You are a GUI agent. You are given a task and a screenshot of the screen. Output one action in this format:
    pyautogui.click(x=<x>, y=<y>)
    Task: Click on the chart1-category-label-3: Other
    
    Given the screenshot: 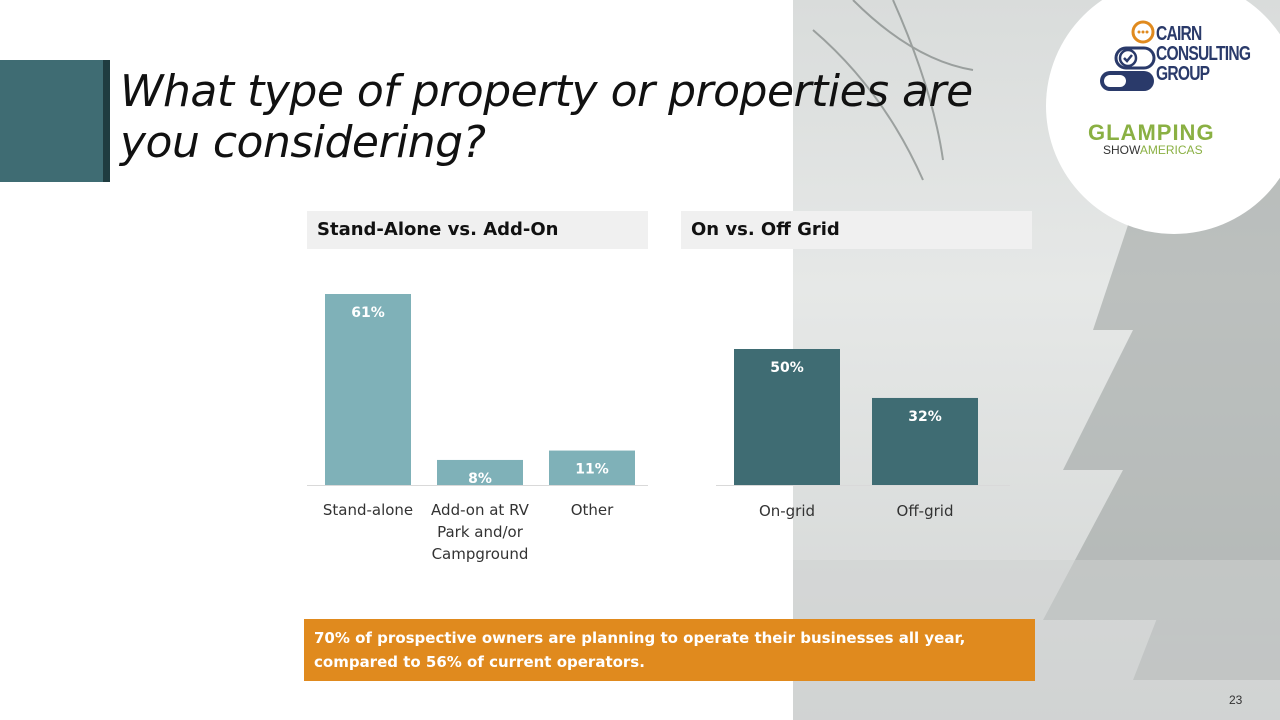 What is the action you would take?
    pyautogui.click(x=592, y=510)
    